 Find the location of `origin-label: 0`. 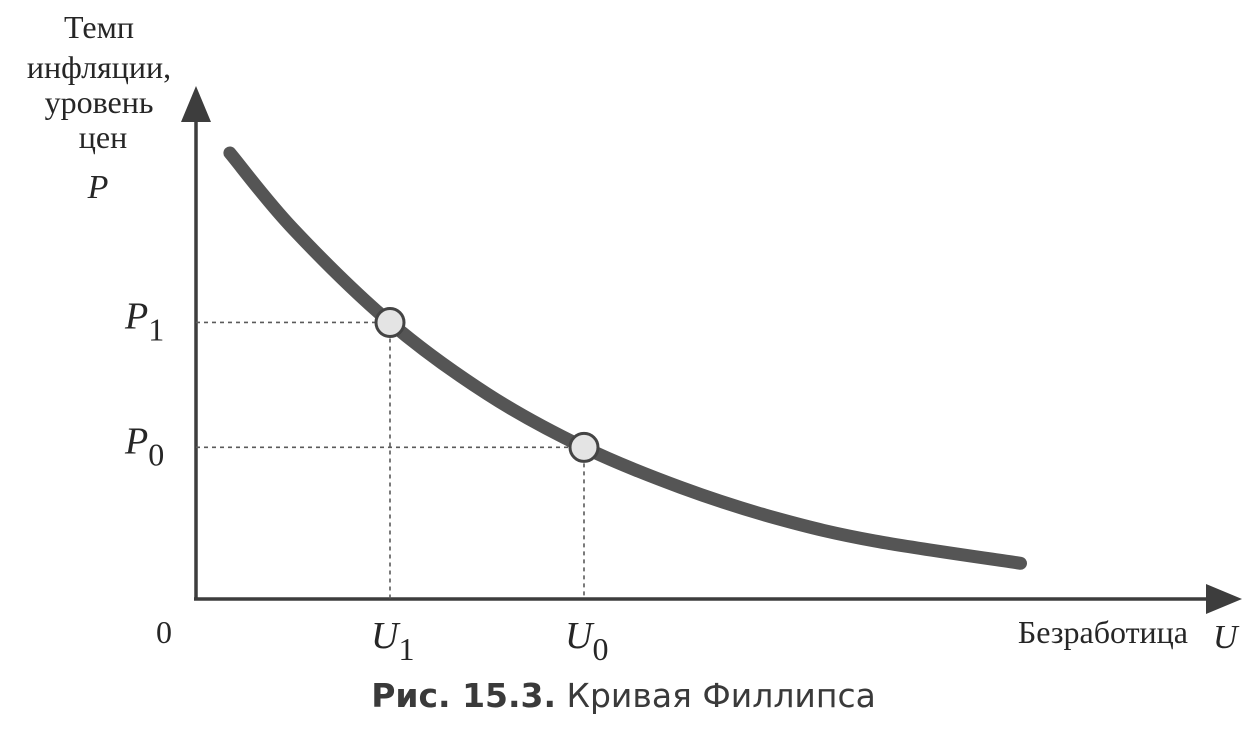

origin-label: 0 is located at coordinates (164, 632).